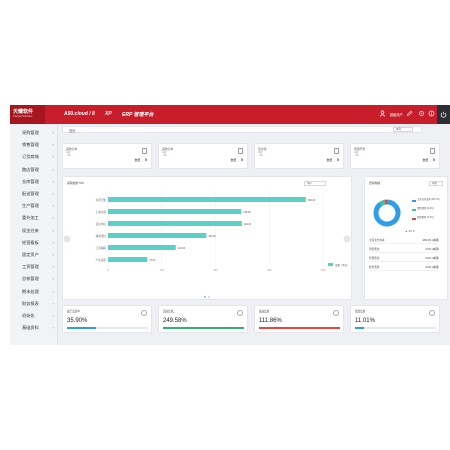 This screenshot has width=450, height=450. Describe the element at coordinates (431, 113) in the screenshot. I see `info-icon` at that location.